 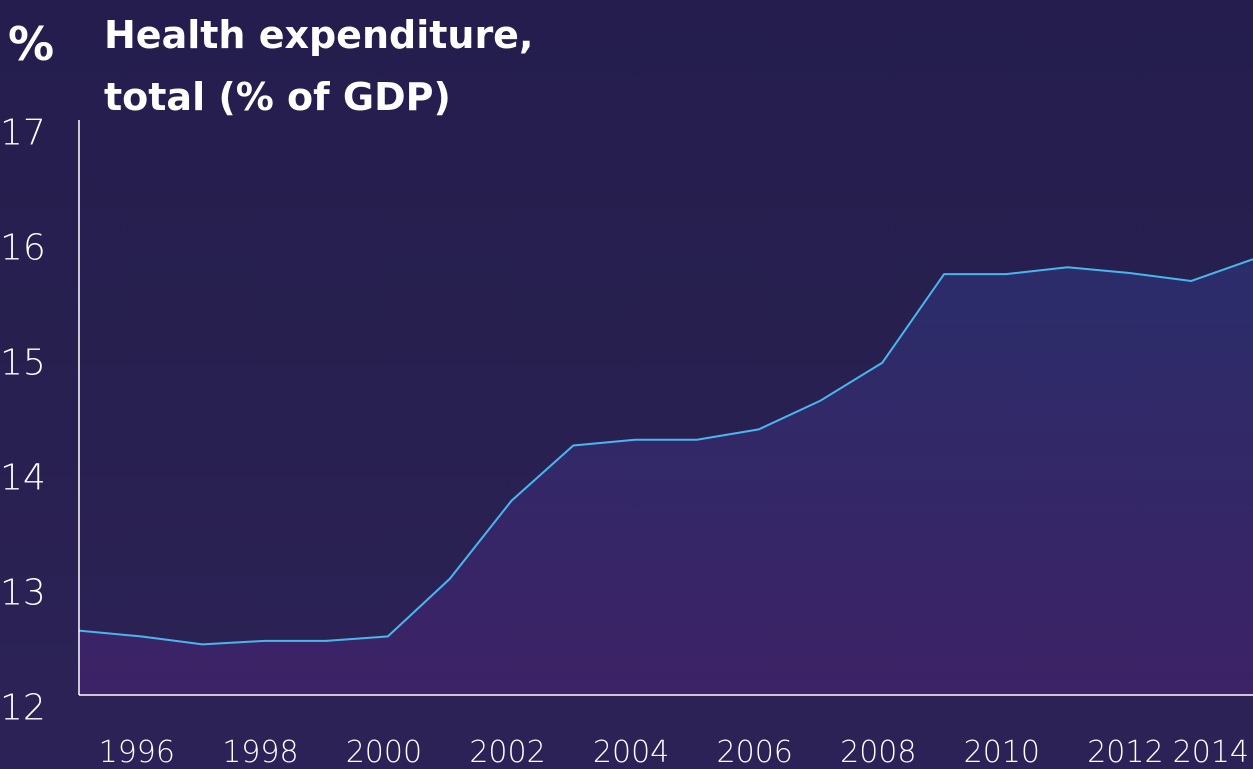 What do you see at coordinates (384, 752) in the screenshot?
I see `x-tick-label: 2000` at bounding box center [384, 752].